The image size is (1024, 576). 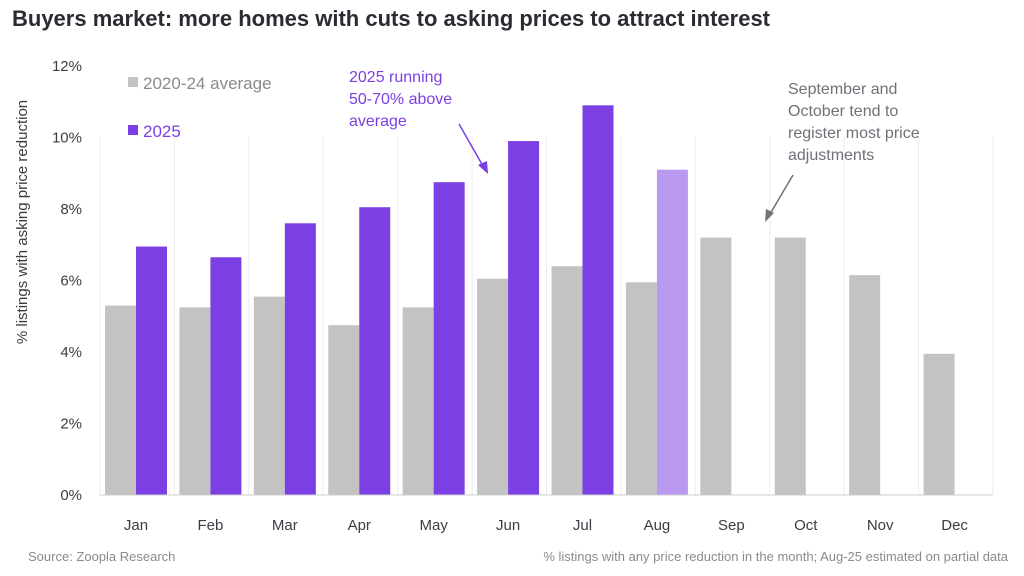 I want to click on x-tick-label: Oct, so click(x=806, y=525).